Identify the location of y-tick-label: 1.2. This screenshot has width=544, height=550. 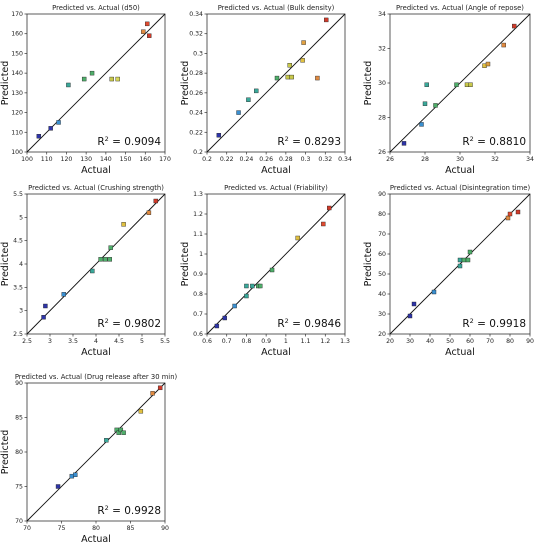
(198, 214).